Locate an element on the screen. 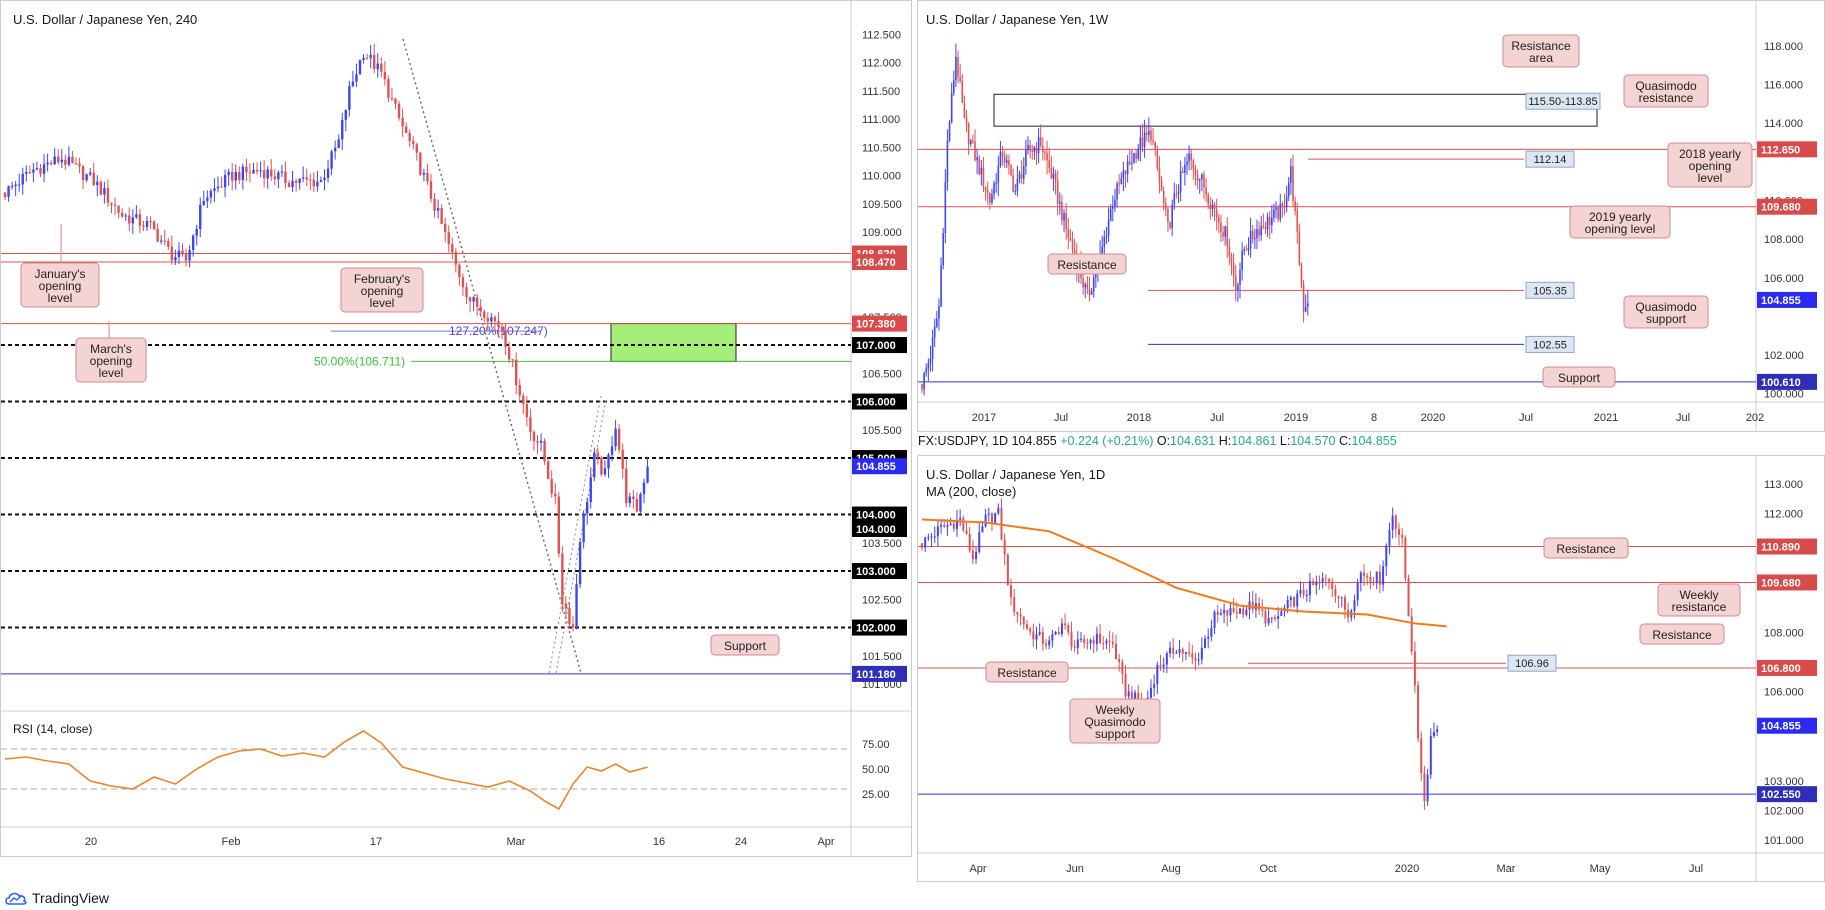 Image resolution: width=1825 pixels, height=910 pixels. h4-level-price-tag: 103.000 is located at coordinates (876, 572).